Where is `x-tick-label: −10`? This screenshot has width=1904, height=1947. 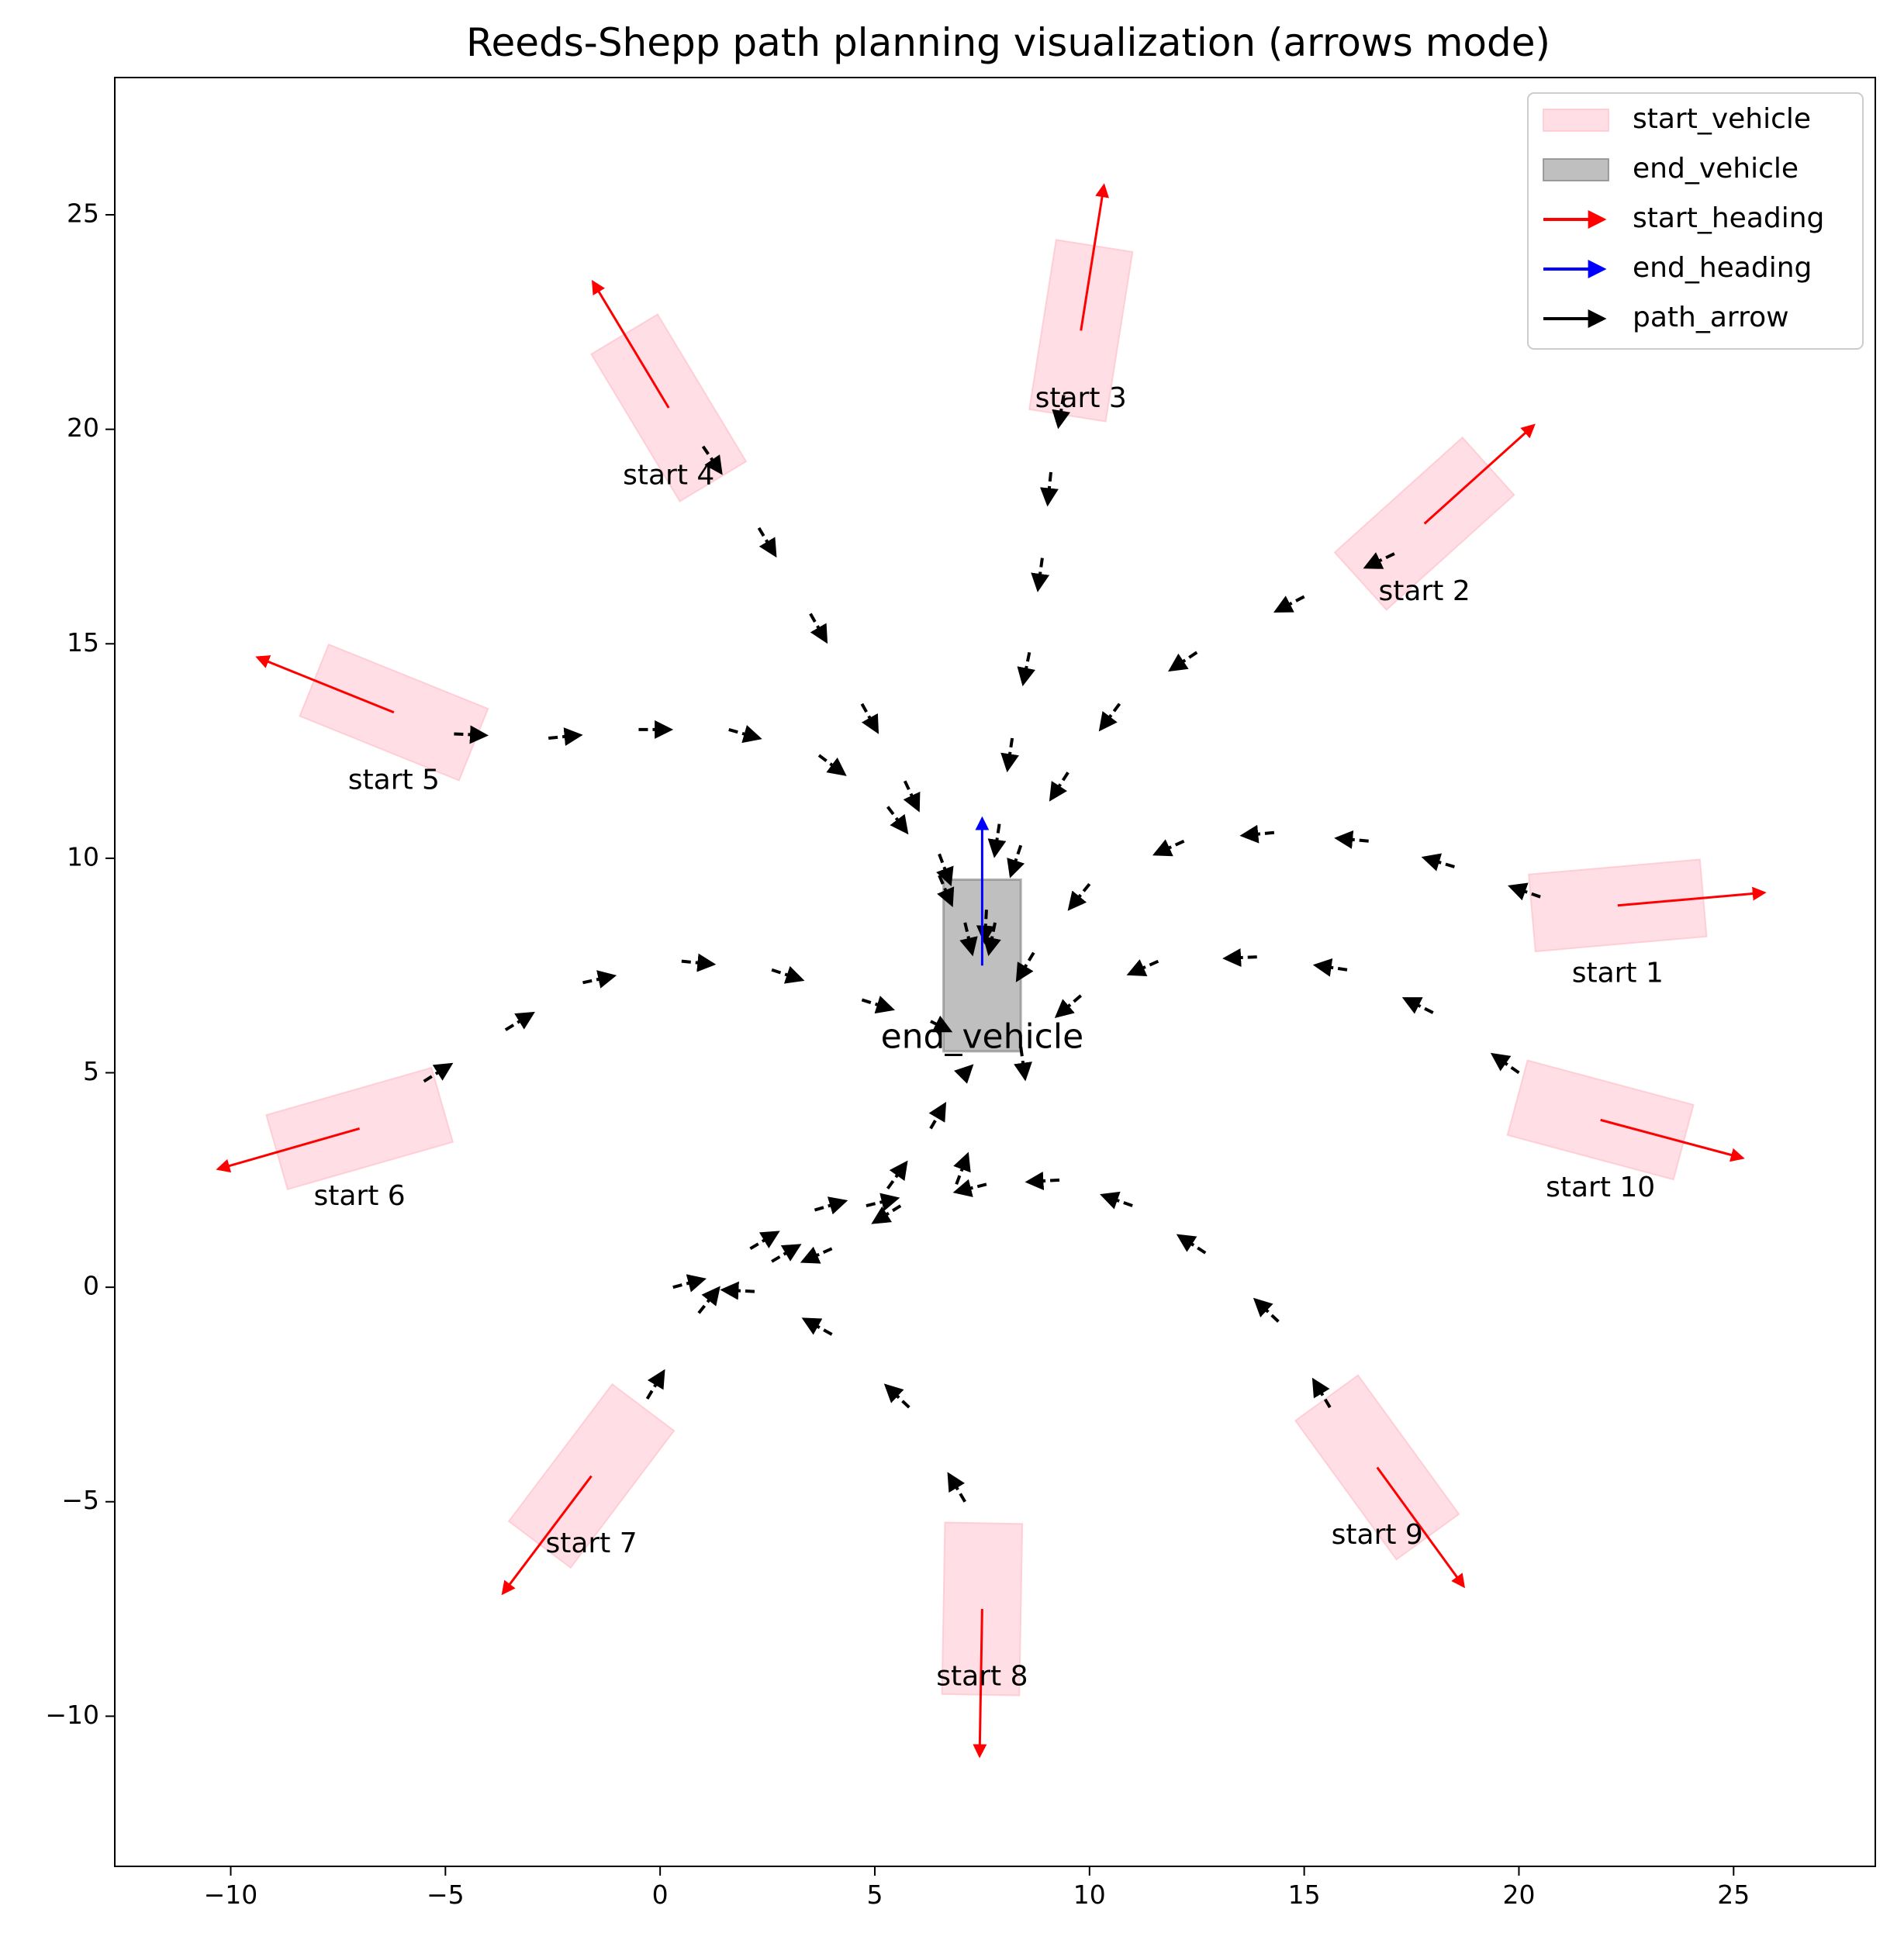
x-tick-label: −10 is located at coordinates (231, 1895).